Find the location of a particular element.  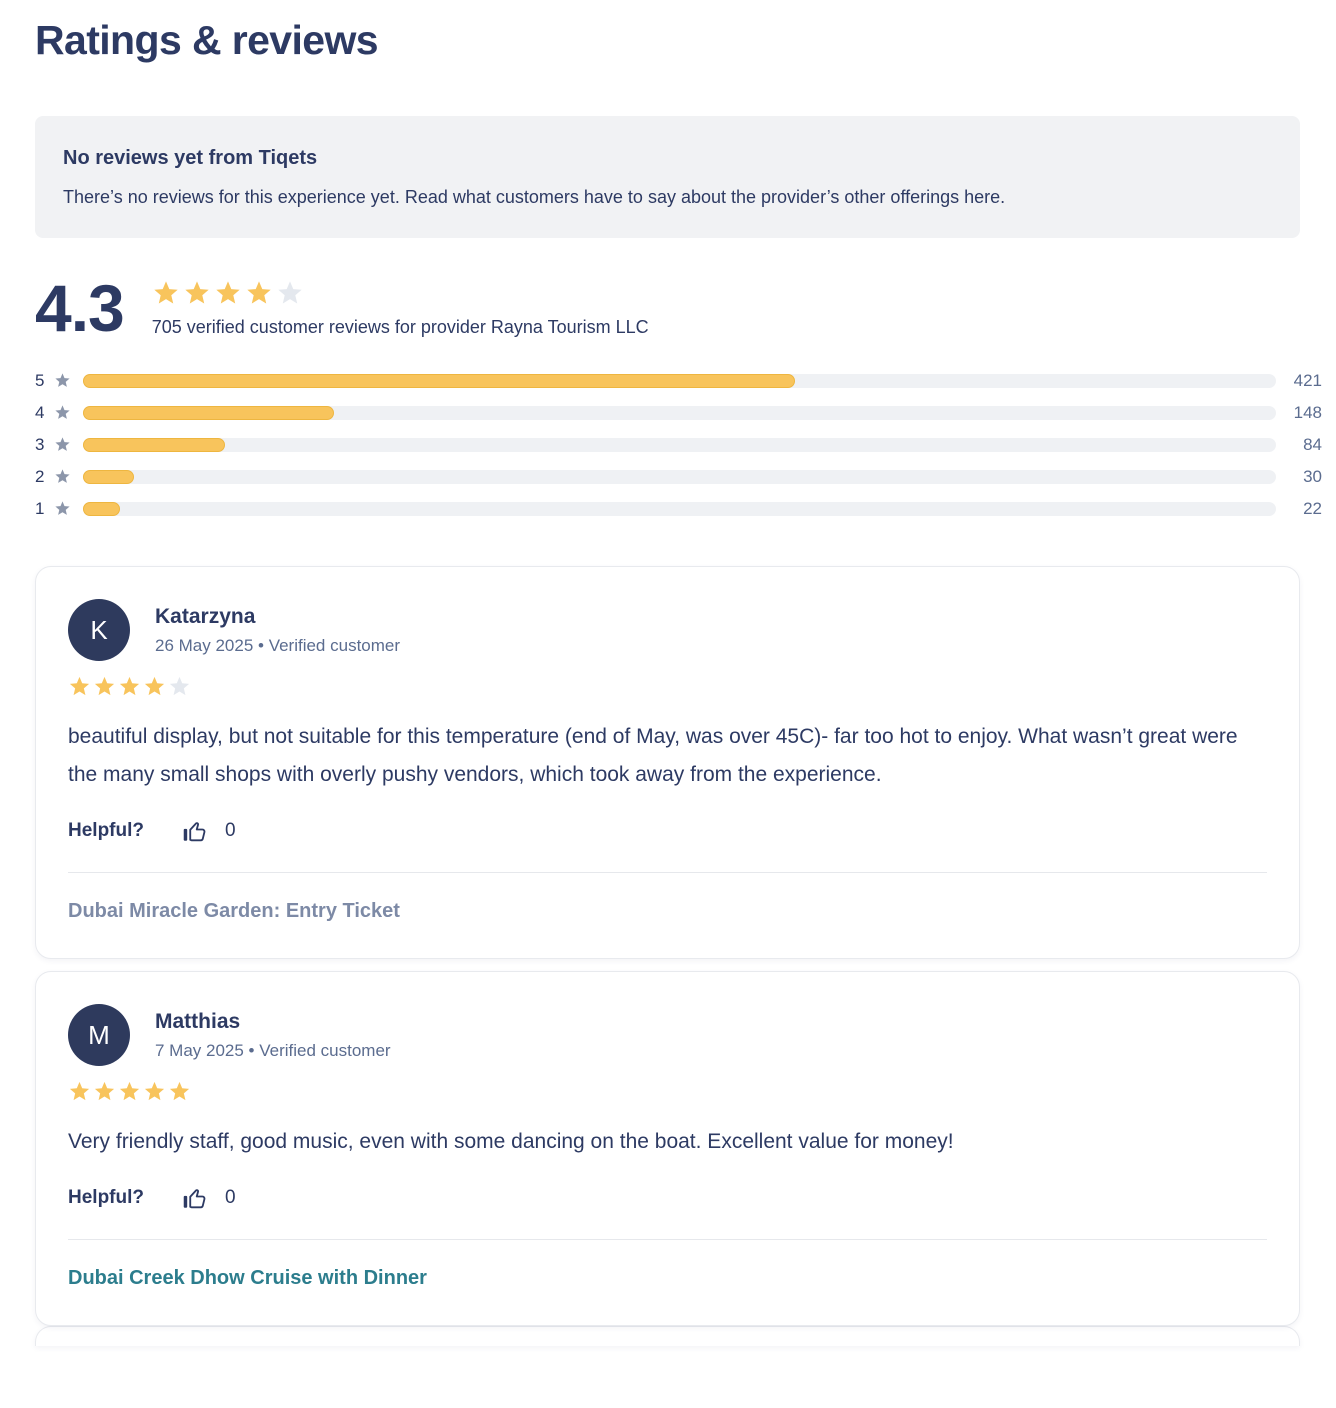

avatar-initial: K is located at coordinates (99, 629).